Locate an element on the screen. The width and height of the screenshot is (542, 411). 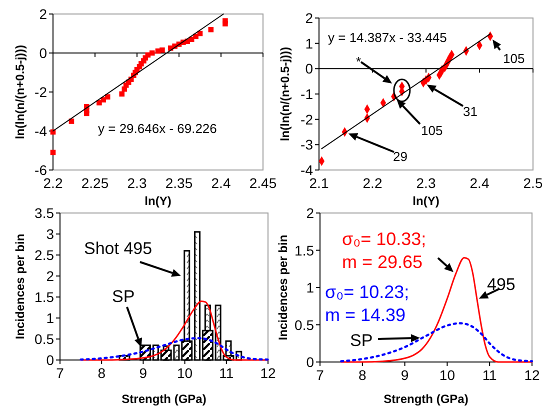
text: SP is located at coordinates (123, 296).